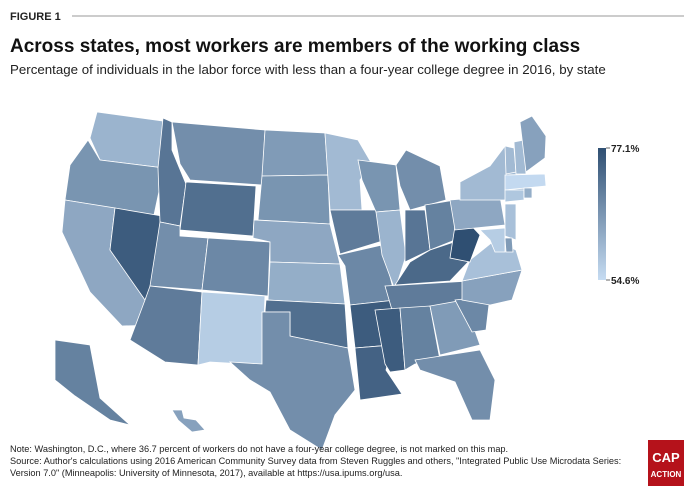 Image resolution: width=694 pixels, height=501 pixels. What do you see at coordinates (625, 281) in the screenshot?
I see `legend-label: 54.6%` at bounding box center [625, 281].